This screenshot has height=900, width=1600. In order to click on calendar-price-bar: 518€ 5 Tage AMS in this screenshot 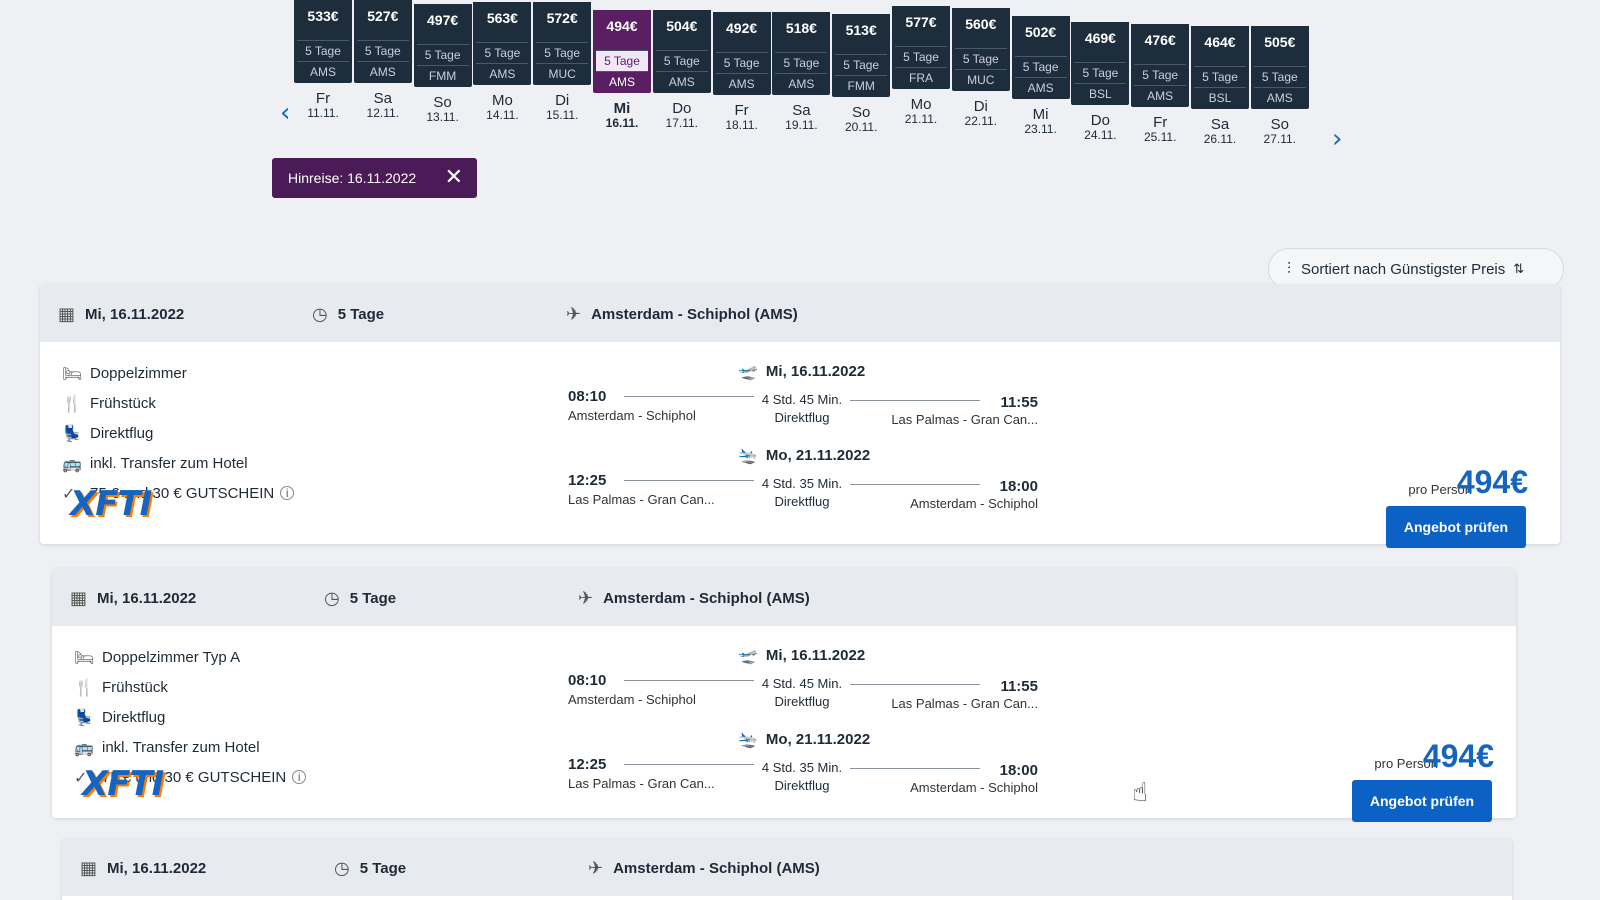, I will do `click(801, 53)`.